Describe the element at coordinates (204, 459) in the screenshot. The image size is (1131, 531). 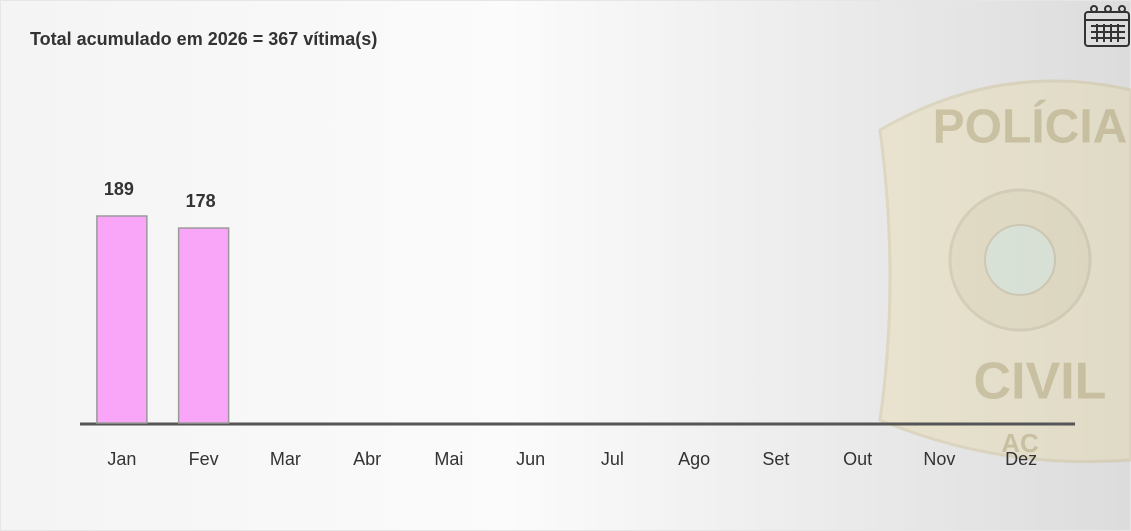
I see `x-tick-label: Fev` at that location.